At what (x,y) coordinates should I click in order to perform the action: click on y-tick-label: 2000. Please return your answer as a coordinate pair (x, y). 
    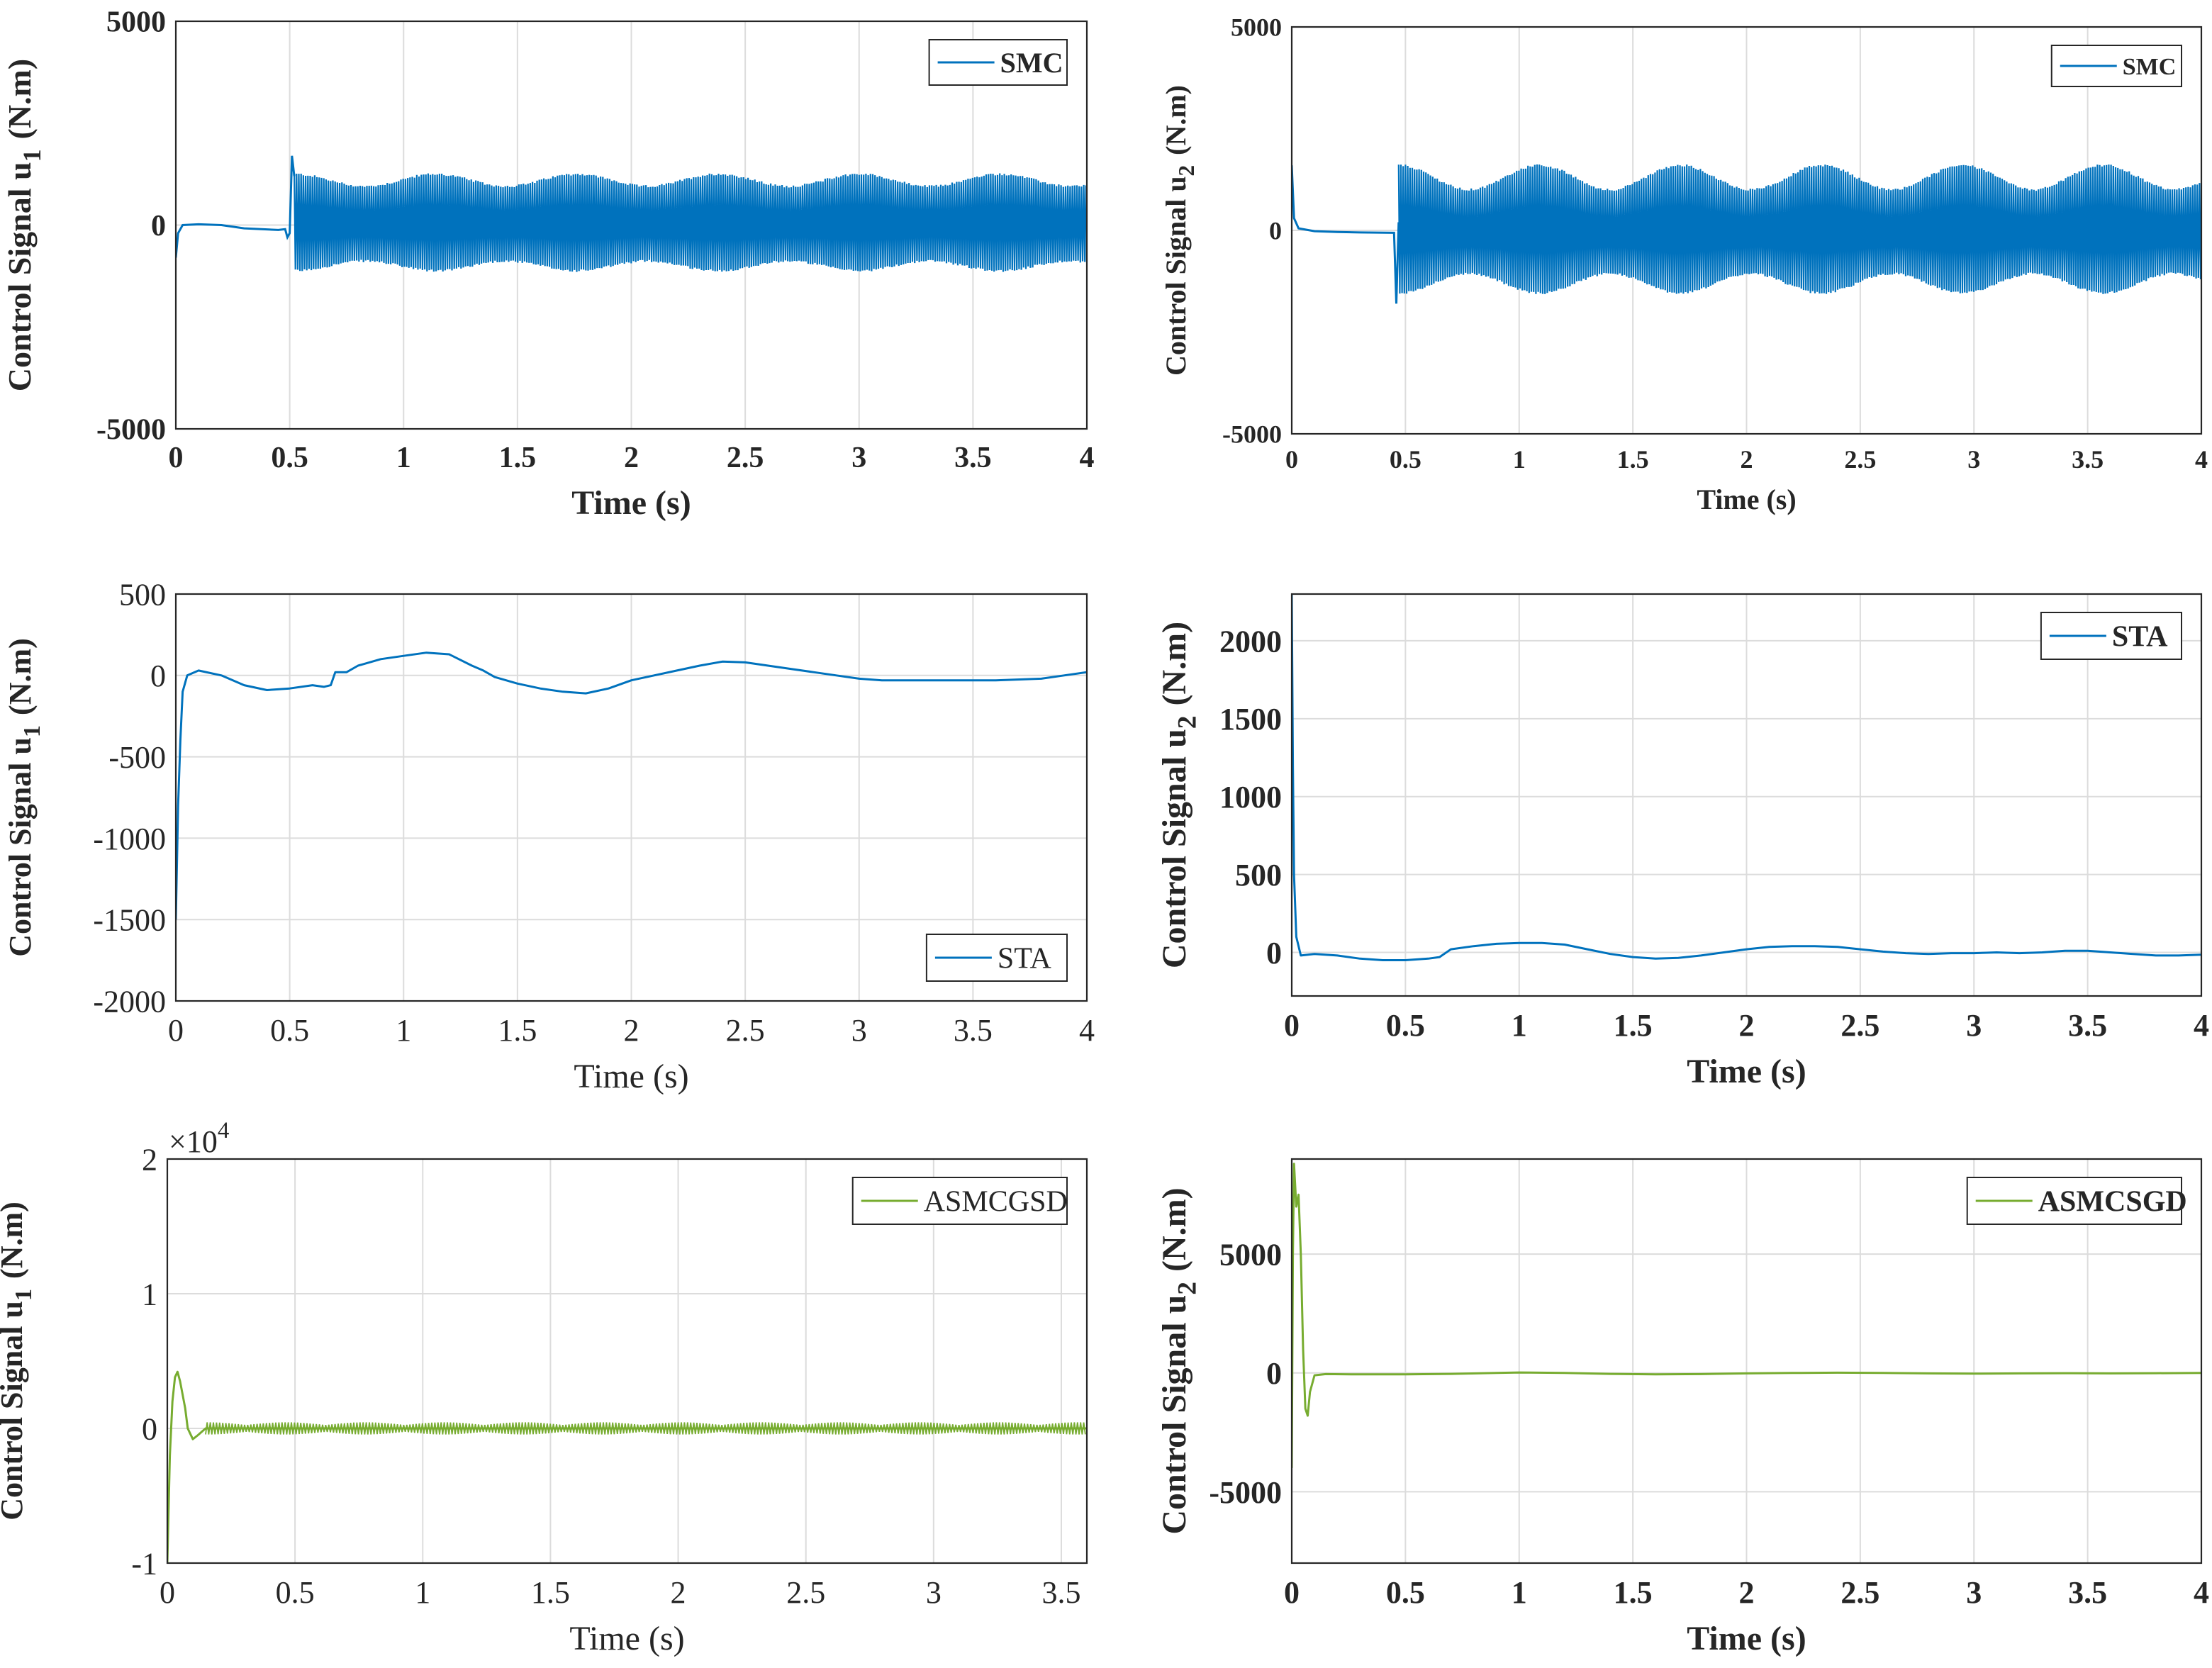
    Looking at the image, I should click on (1251, 641).